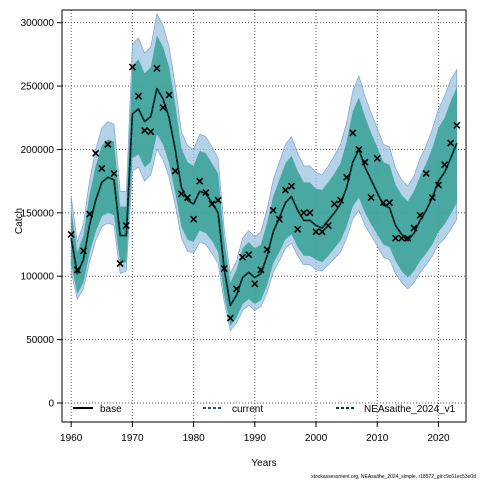 This screenshot has width=480, height=480. What do you see at coordinates (38, 150) in the screenshot?
I see `y-tick-label: 200000` at bounding box center [38, 150].